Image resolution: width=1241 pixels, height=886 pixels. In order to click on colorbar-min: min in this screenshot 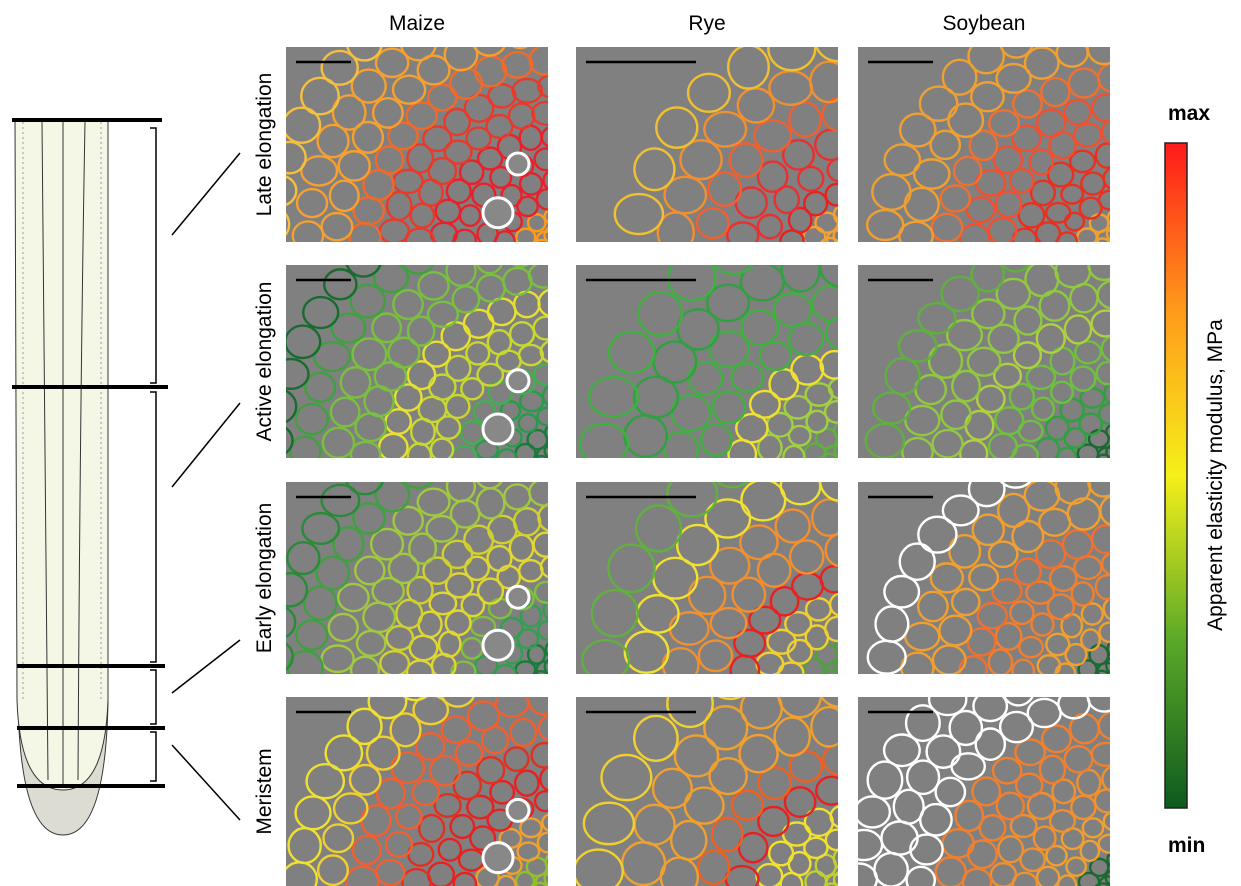, I will do `click(1186, 845)`.